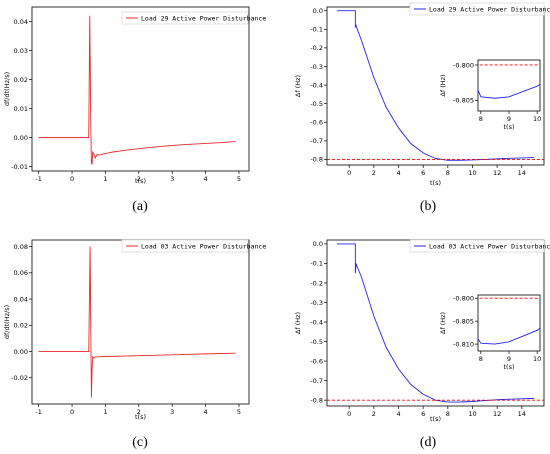 The image size is (550, 454). What do you see at coordinates (463, 321) in the screenshot?
I see `inset-3-ytick-label: -0.805` at bounding box center [463, 321].